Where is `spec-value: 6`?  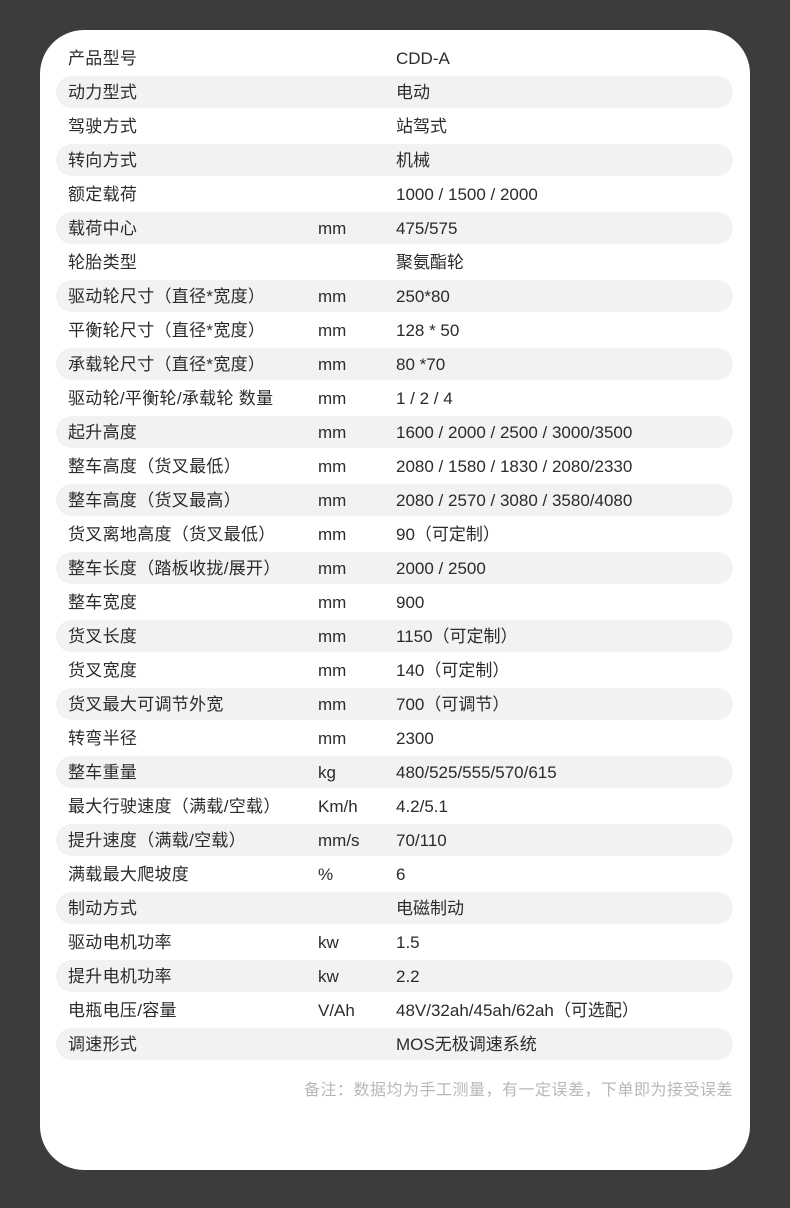 spec-value: 6 is located at coordinates (401, 874).